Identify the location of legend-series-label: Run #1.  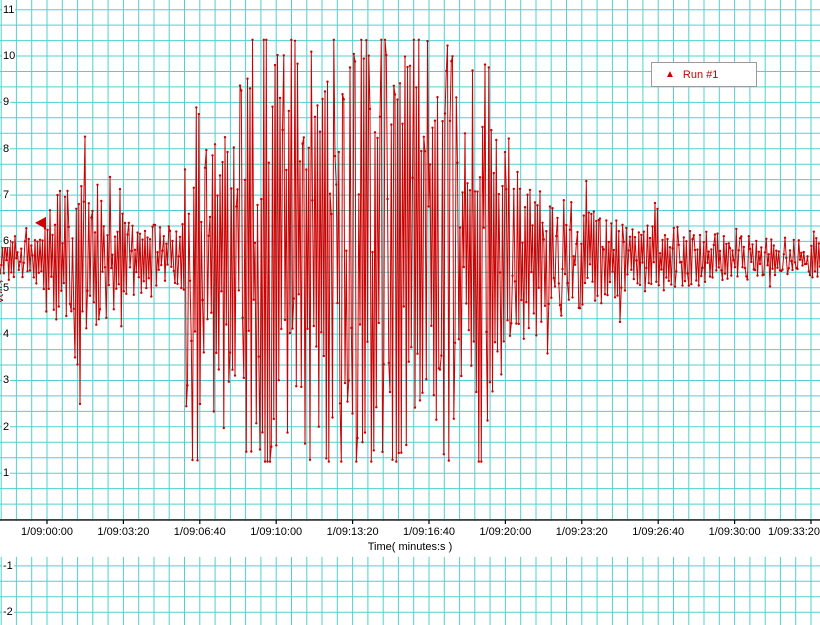
(700, 74).